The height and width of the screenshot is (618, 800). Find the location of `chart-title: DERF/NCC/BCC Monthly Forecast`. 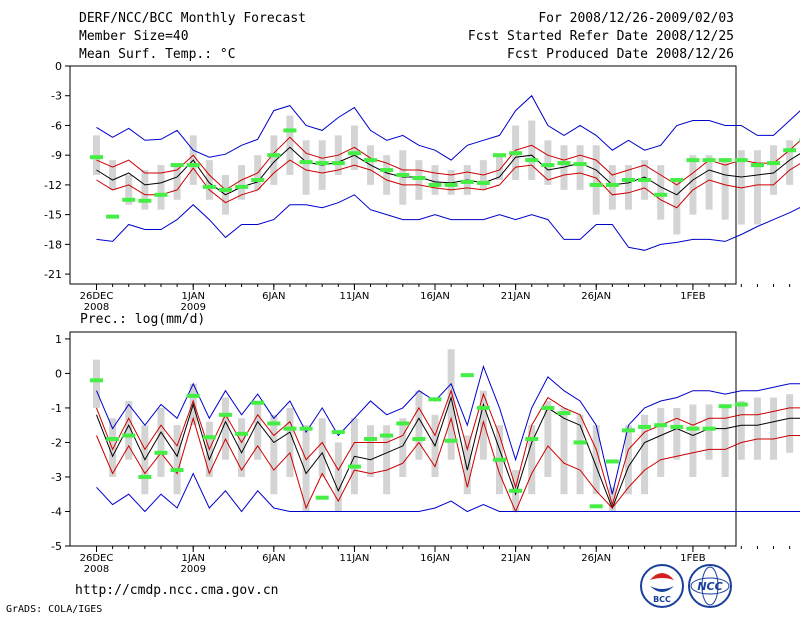

chart-title: DERF/NCC/BCC Monthly Forecast is located at coordinates (192, 18).